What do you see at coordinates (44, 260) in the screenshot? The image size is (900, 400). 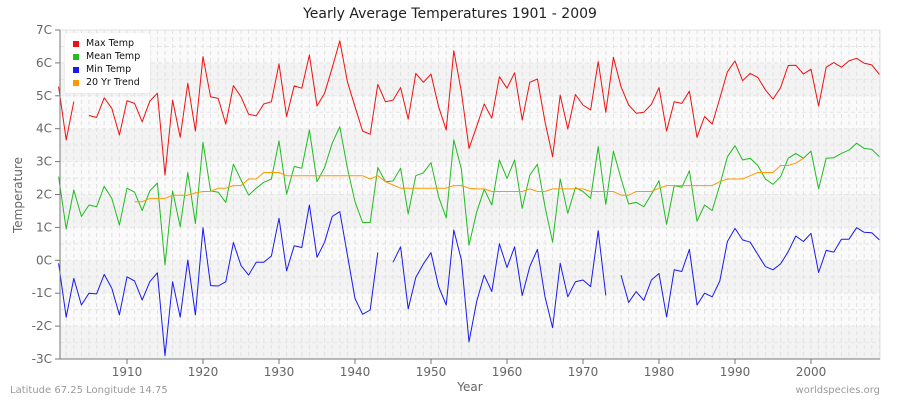 I see `y-tick-label: 0C` at bounding box center [44, 260].